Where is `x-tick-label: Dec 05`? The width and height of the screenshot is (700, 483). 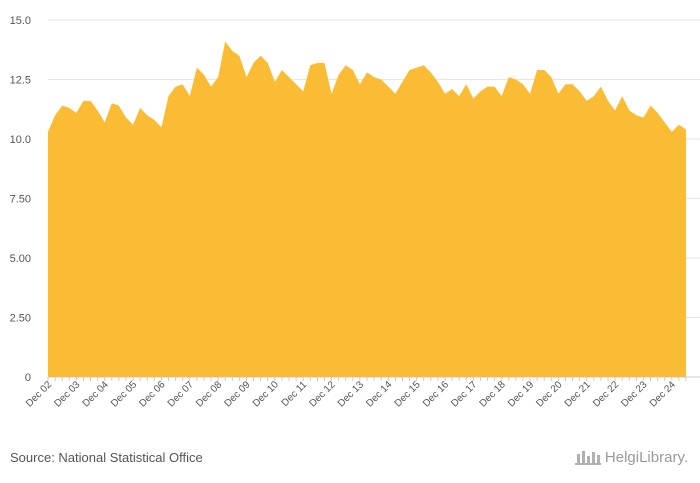 x-tick-label: Dec 05 is located at coordinates (124, 394).